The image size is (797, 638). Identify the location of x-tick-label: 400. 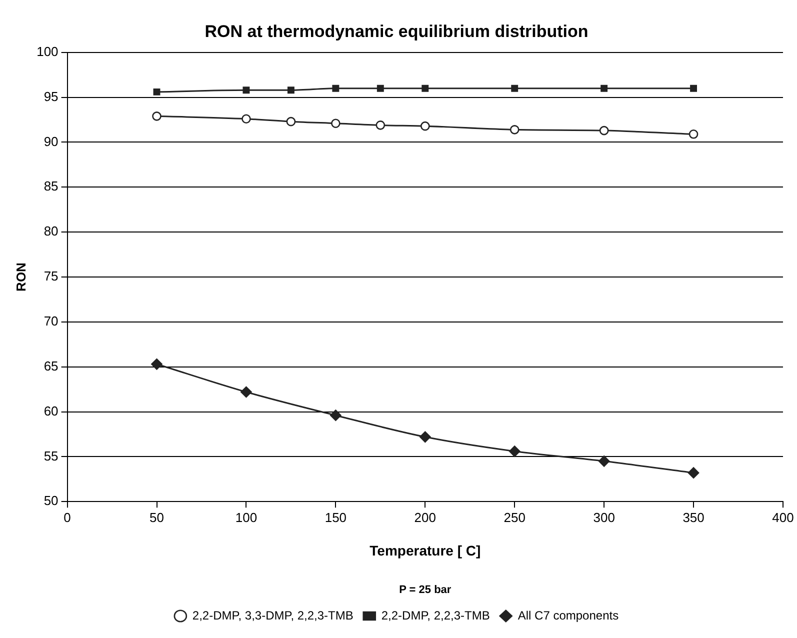
(783, 517).